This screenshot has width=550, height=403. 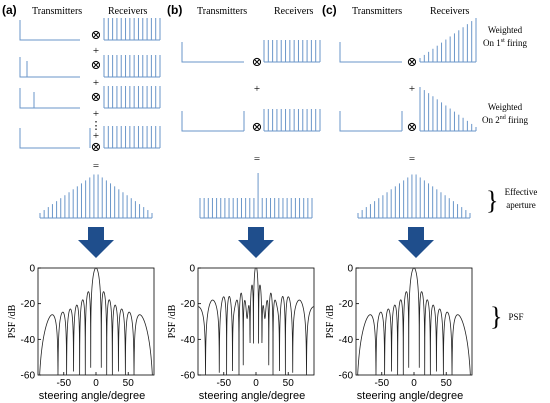 I want to click on panel-c-operator: =, so click(x=412, y=159).